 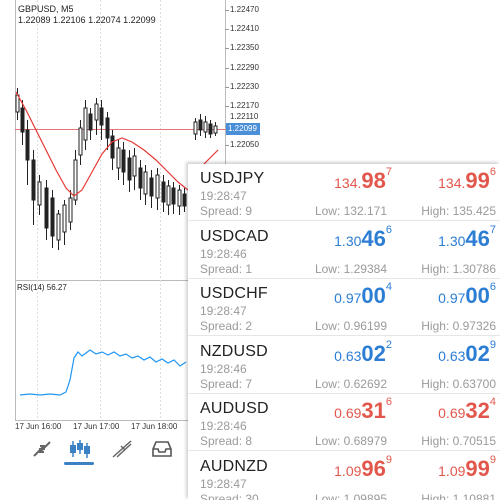 What do you see at coordinates (232, 178) in the screenshot?
I see `symbol-name: USDJPY` at bounding box center [232, 178].